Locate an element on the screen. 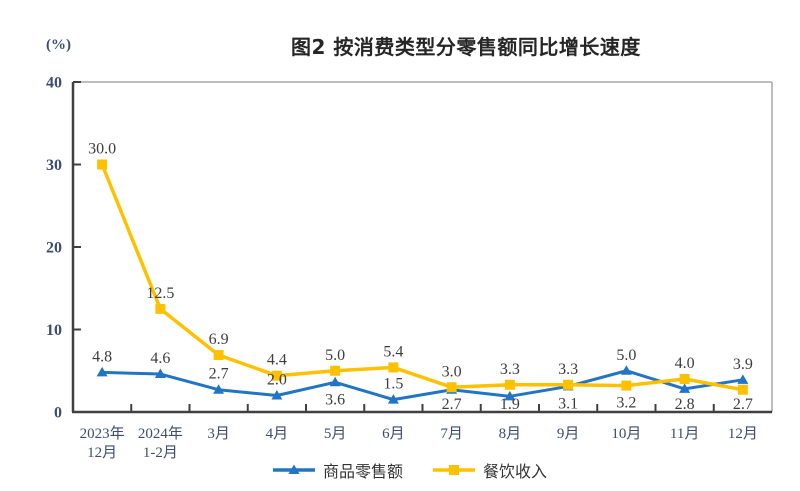 This screenshot has width=800, height=491. chart-legend: 商品零售额 餐饮收入 is located at coordinates (400, 470).